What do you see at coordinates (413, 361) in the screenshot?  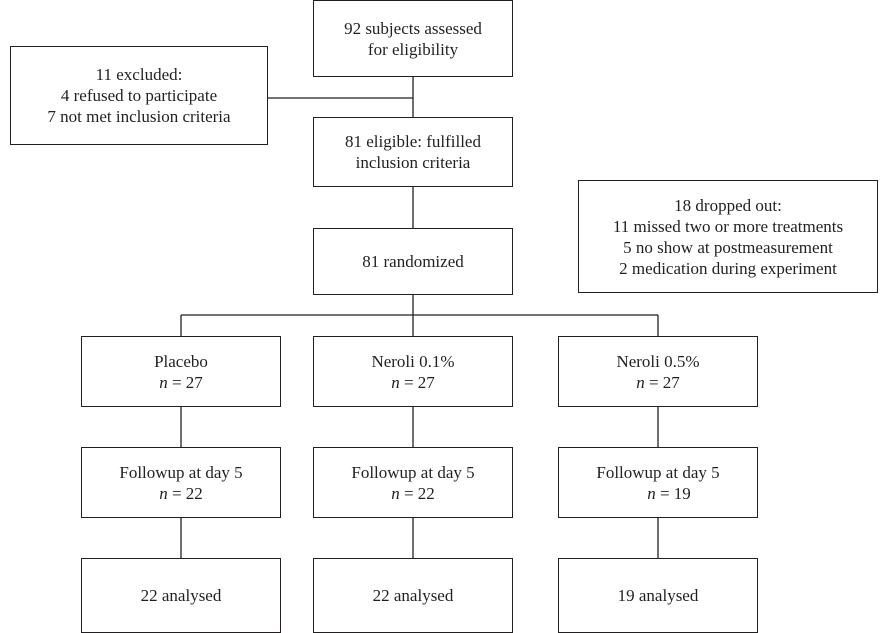 I see `allocation-label: Neroli 0.1%` at bounding box center [413, 361].